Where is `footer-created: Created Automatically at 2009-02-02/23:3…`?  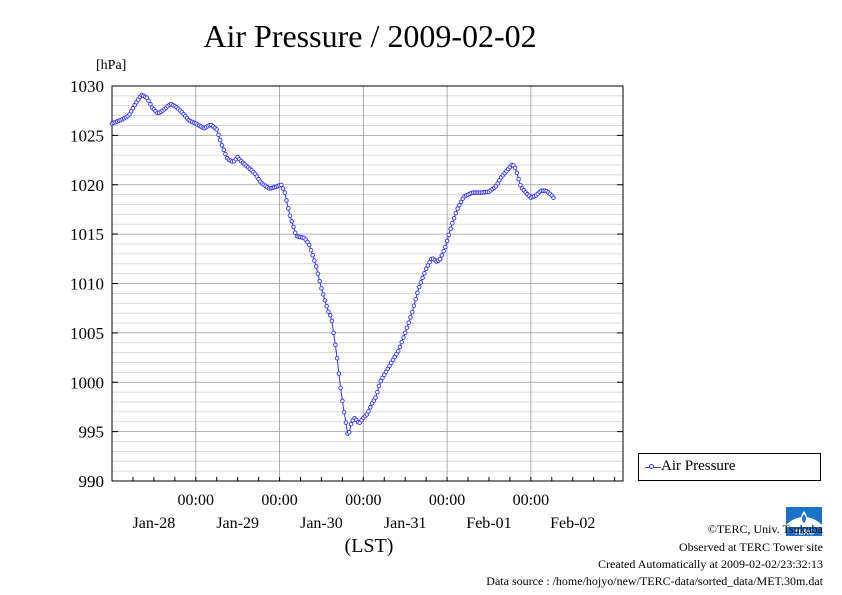 footer-created: Created Automatically at 2009-02-02/23:3… is located at coordinates (710, 564).